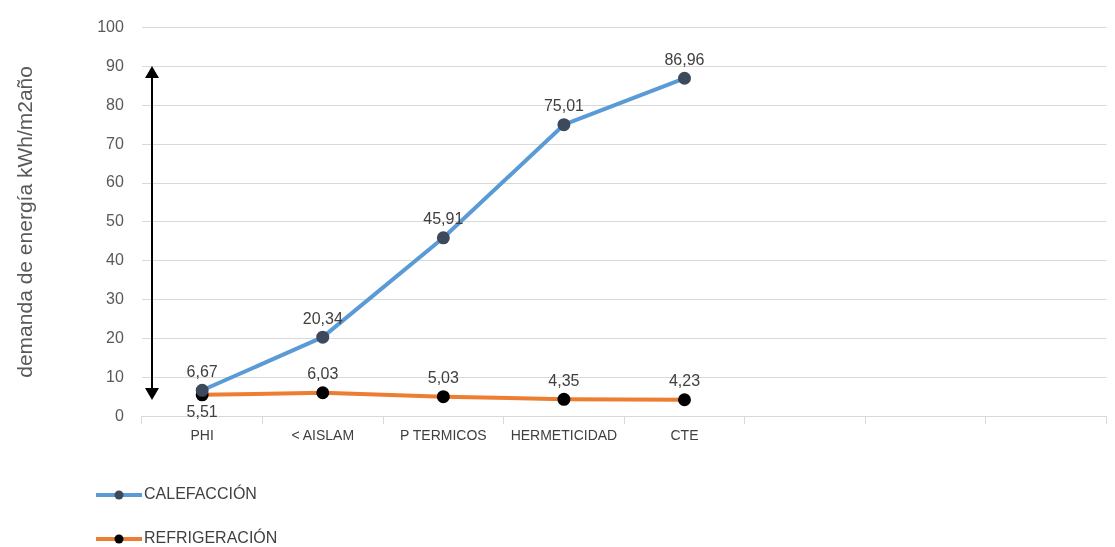 The image size is (1115, 547). I want to click on data-label: 5,03, so click(443, 378).